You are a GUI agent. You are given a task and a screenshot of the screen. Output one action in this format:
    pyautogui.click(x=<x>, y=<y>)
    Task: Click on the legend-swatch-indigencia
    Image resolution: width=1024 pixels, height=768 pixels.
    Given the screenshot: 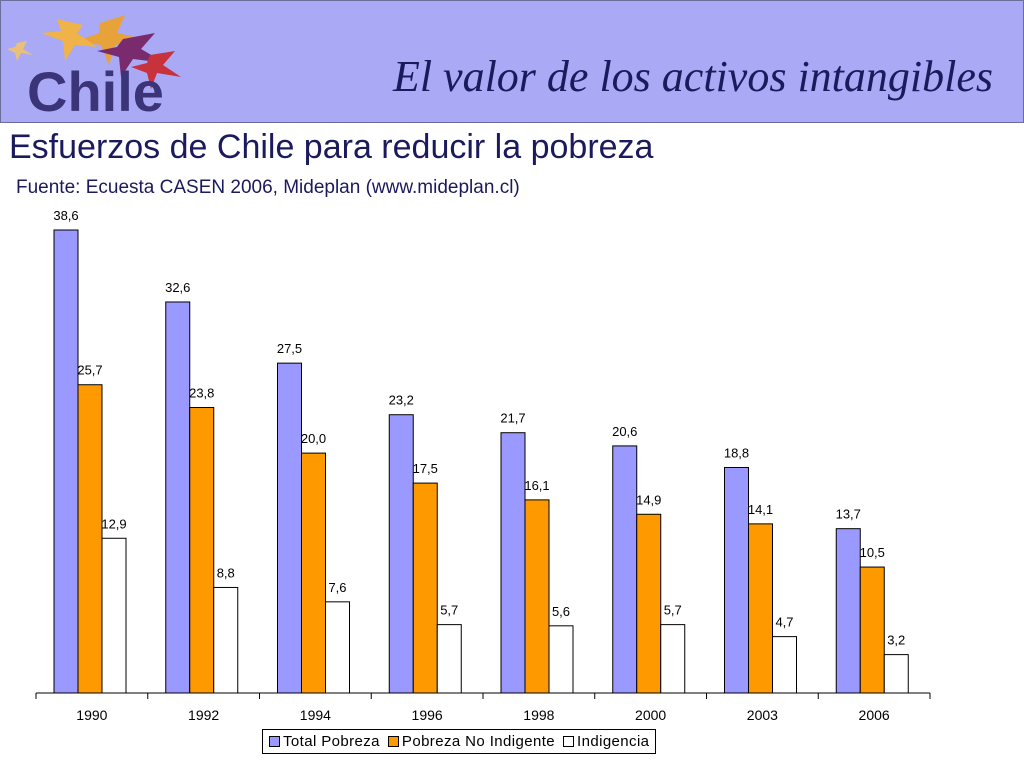 What is the action you would take?
    pyautogui.click(x=569, y=741)
    